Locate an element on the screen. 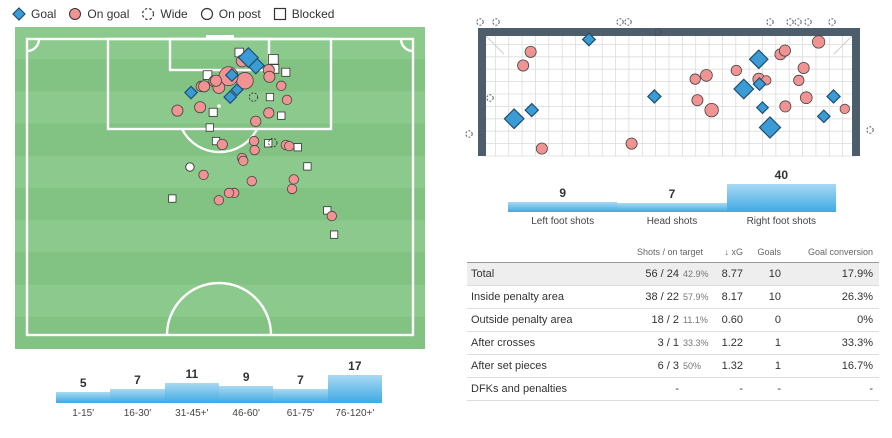  on-post-shot-marker is located at coordinates (190, 167).